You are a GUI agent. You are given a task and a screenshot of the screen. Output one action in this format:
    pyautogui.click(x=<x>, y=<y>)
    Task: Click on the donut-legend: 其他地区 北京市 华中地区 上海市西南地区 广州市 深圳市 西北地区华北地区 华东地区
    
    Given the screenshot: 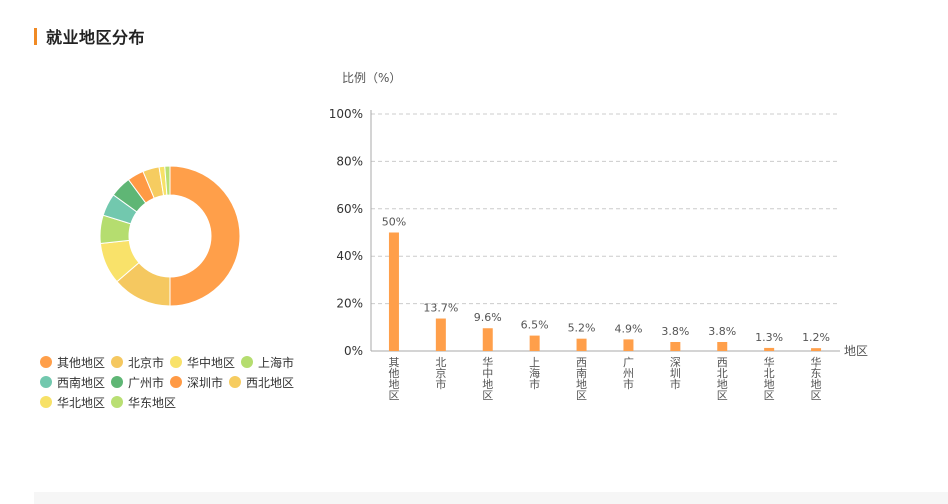 What is the action you would take?
    pyautogui.click(x=180, y=382)
    